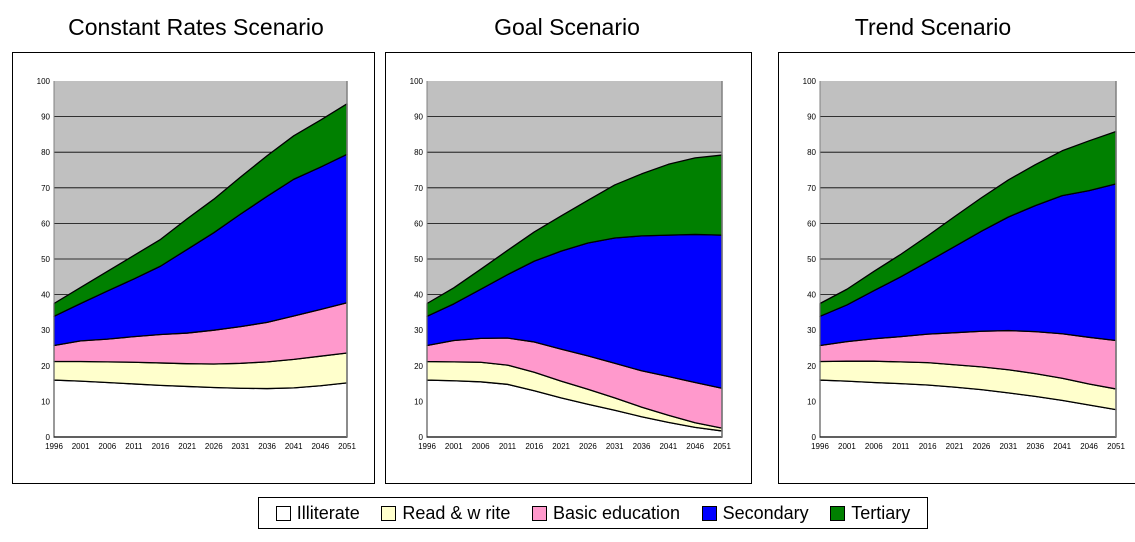 The height and width of the screenshot is (542, 1135). What do you see at coordinates (616, 512) in the screenshot?
I see `legend-label-basic-education: Basic education` at bounding box center [616, 512].